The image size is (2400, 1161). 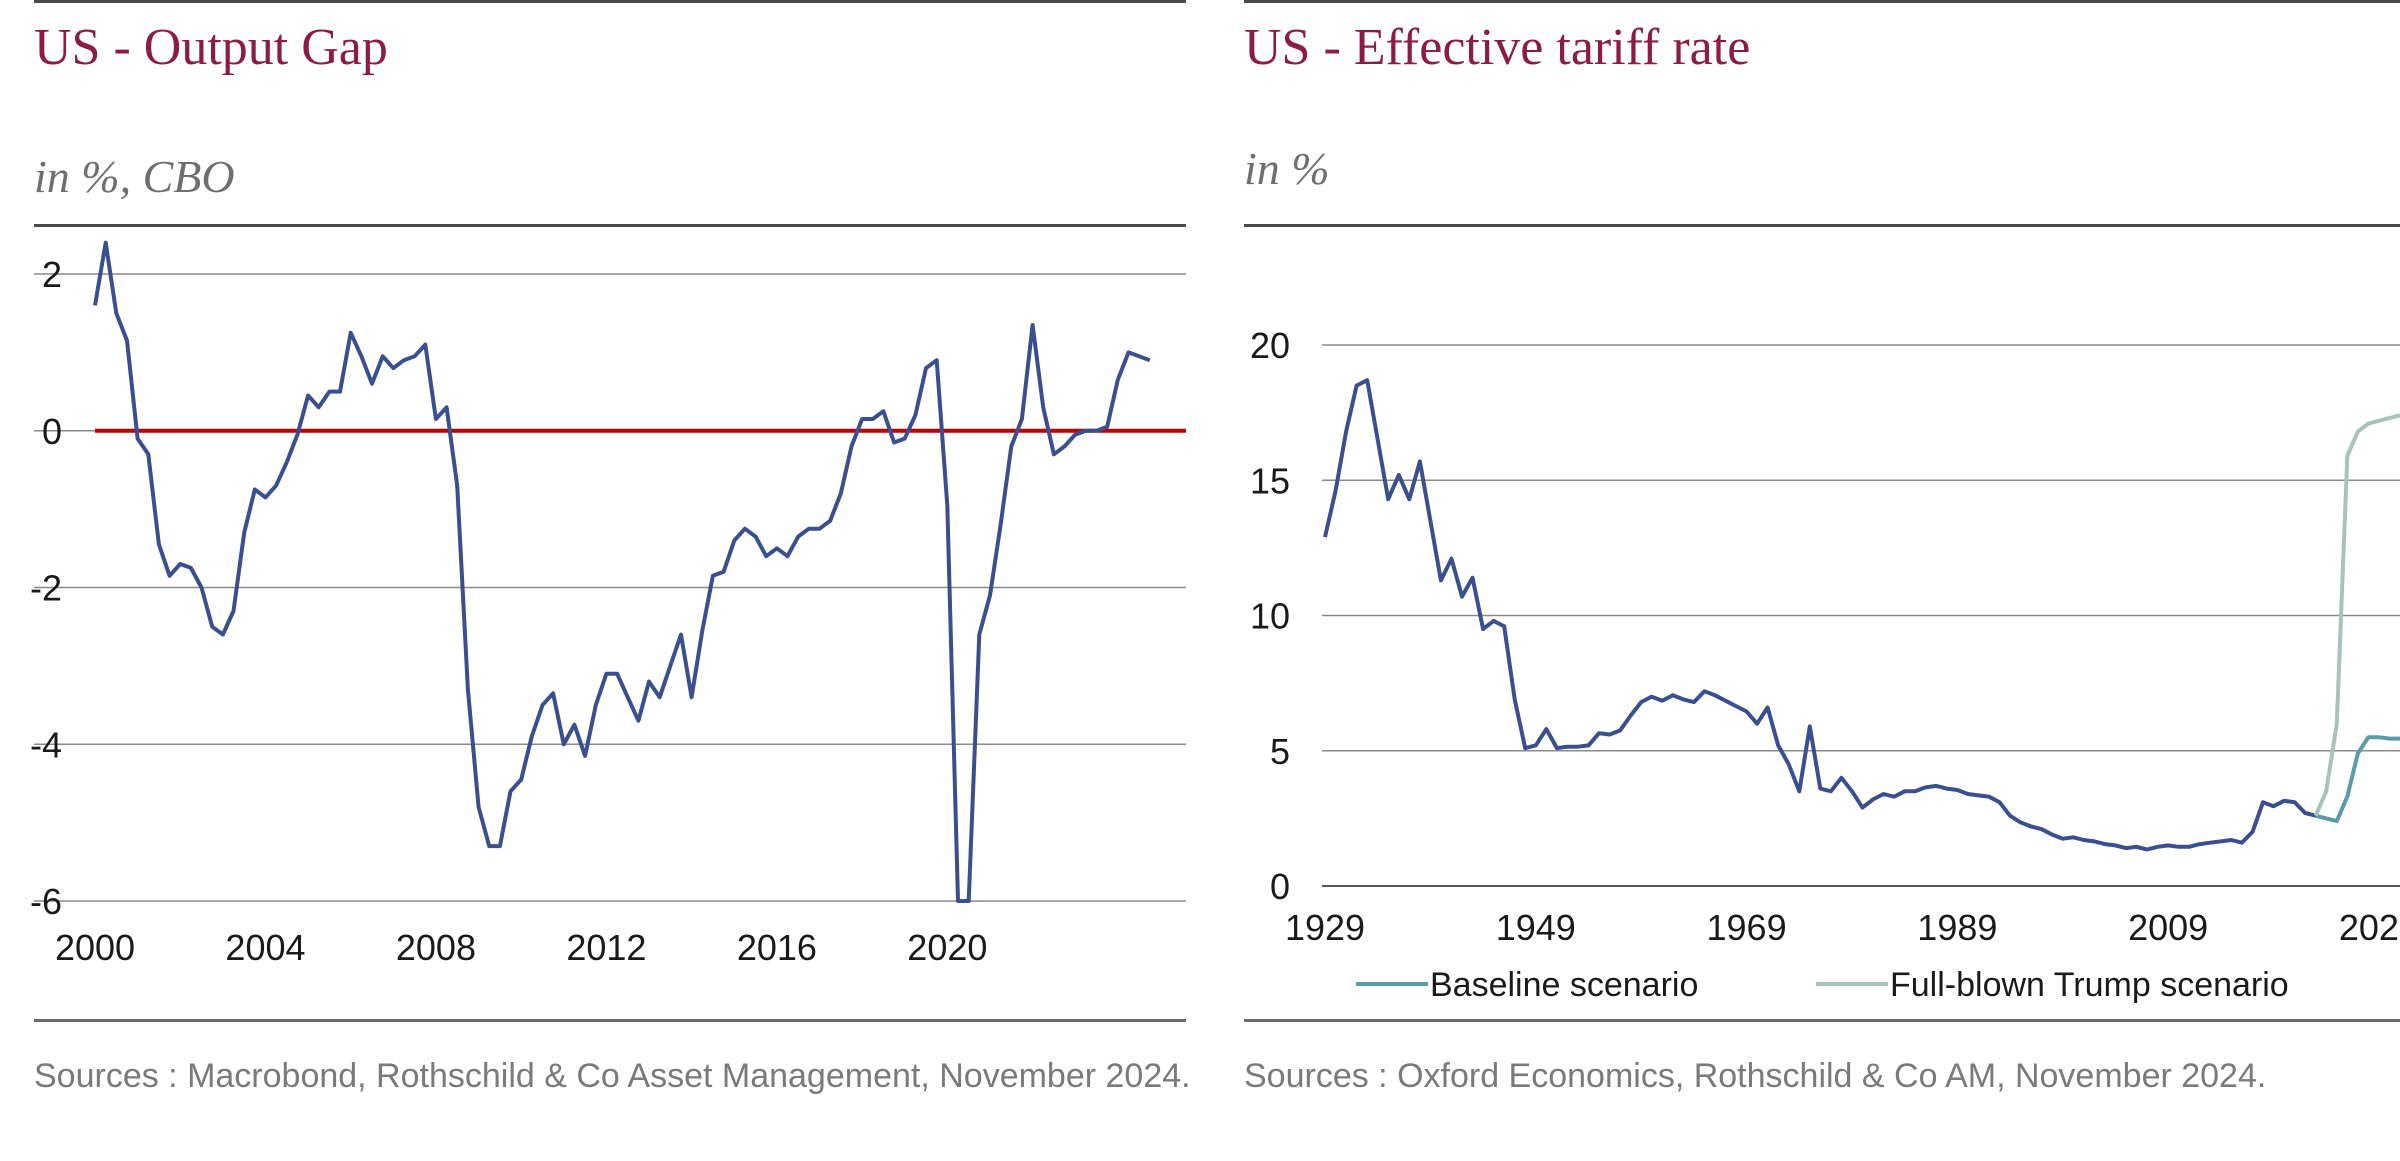 I want to click on y-tick-label: -2, so click(x=46, y=588).